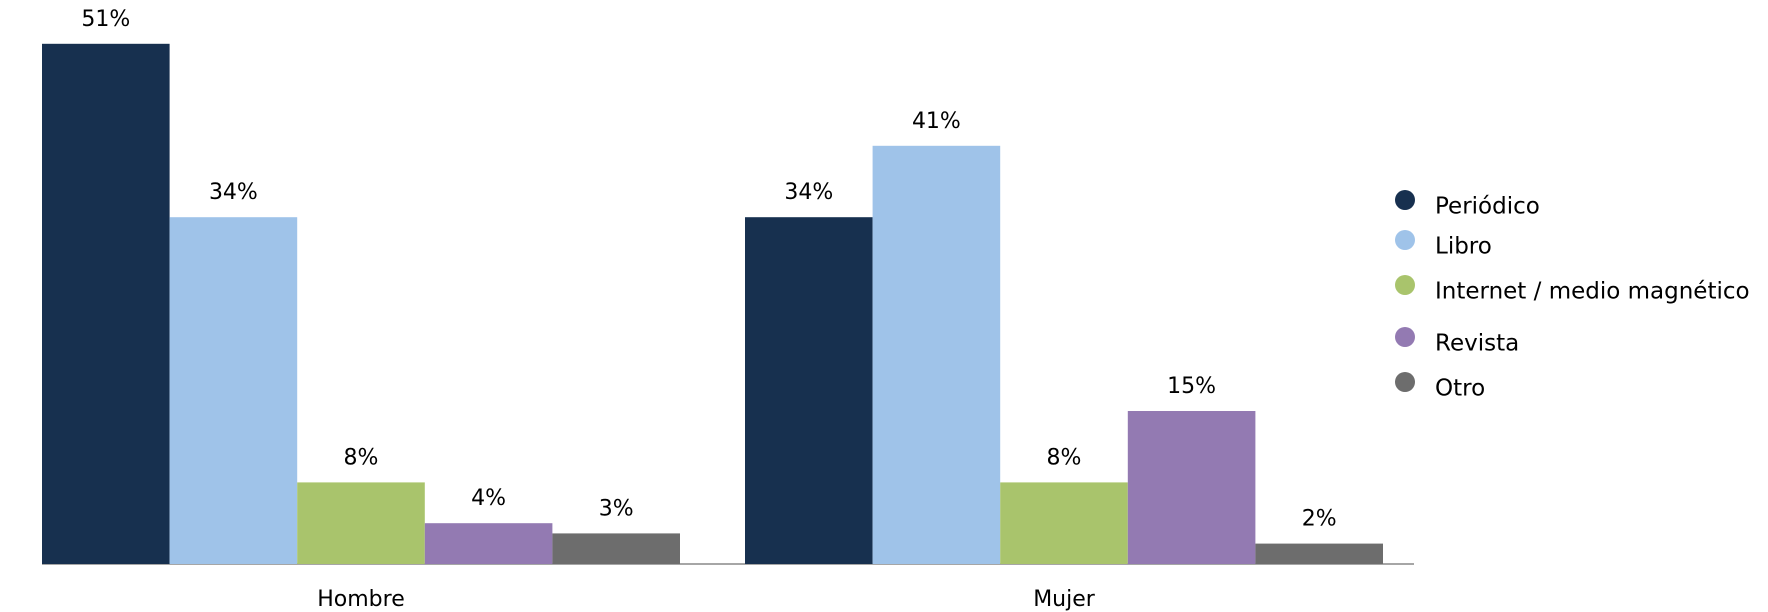 Image resolution: width=1768 pixels, height=612 pixels. What do you see at coordinates (1460, 389) in the screenshot?
I see `legend-label: Otro` at bounding box center [1460, 389].